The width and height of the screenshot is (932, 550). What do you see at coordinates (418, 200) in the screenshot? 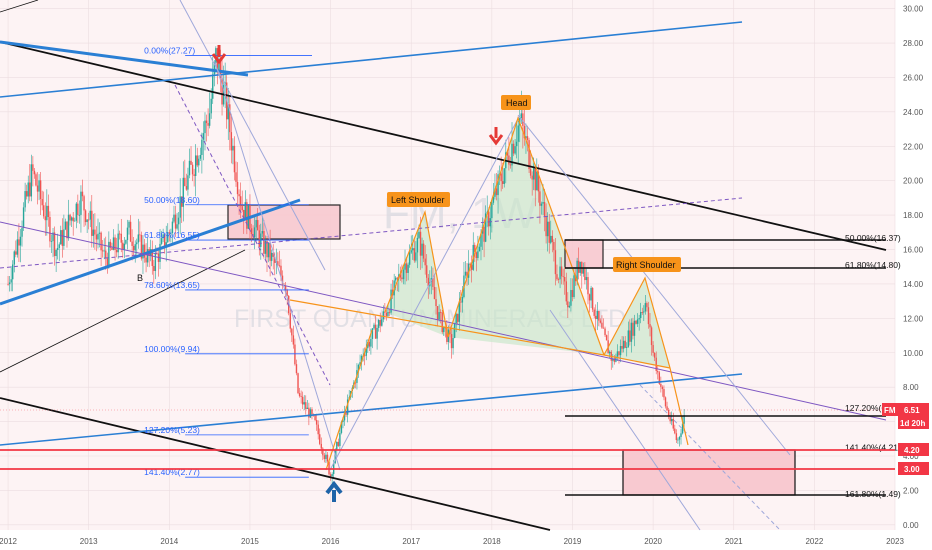
I see `svg-text: Left Shoulder` at bounding box center [418, 200].